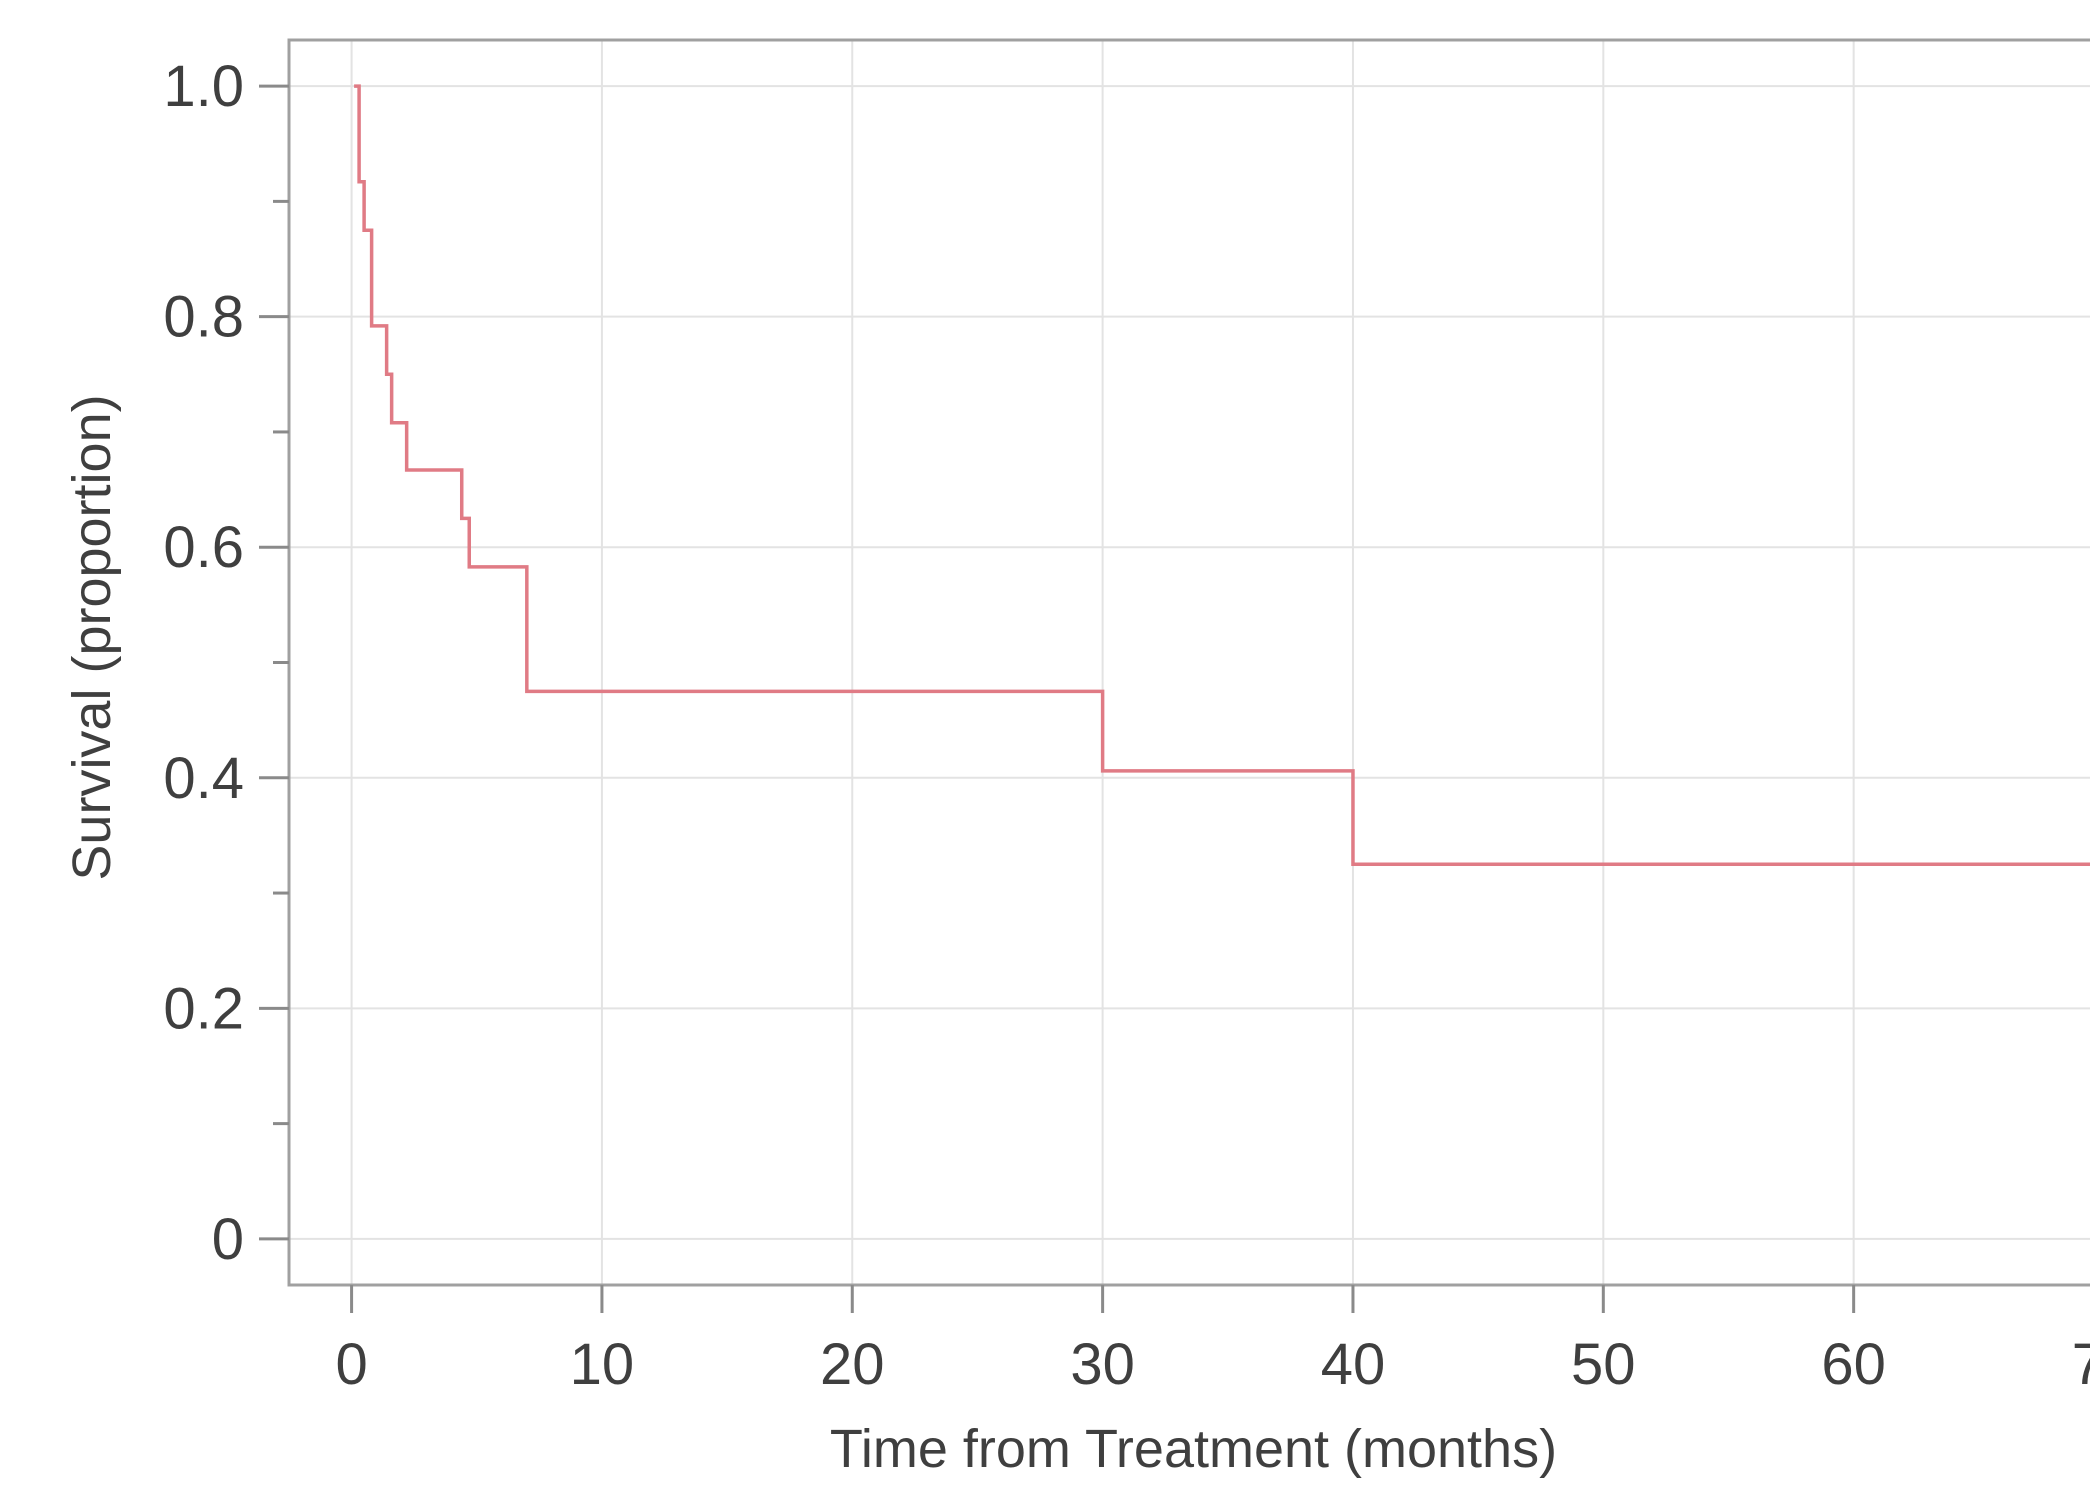 The image size is (2090, 1485). I want to click on y-tick-label: 0, so click(228, 1239).